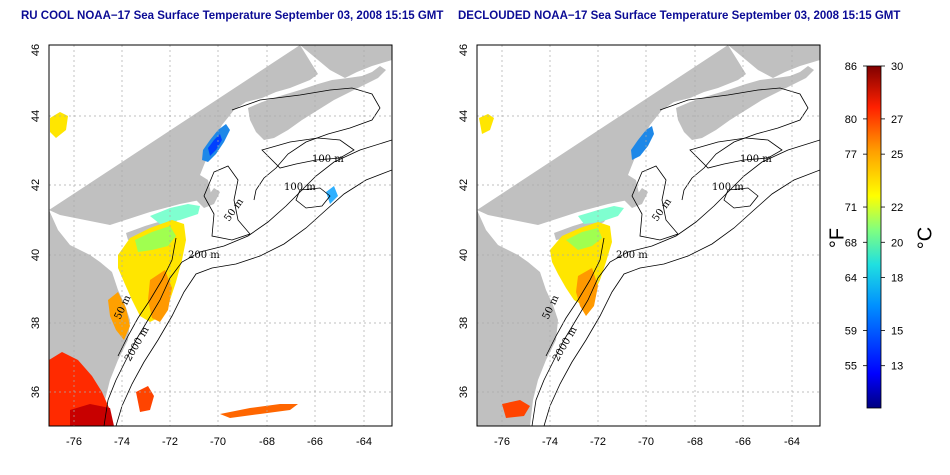 The height and width of the screenshot is (475, 950). Describe the element at coordinates (897, 331) in the screenshot. I see `celsius-tick-label: 15` at that location.